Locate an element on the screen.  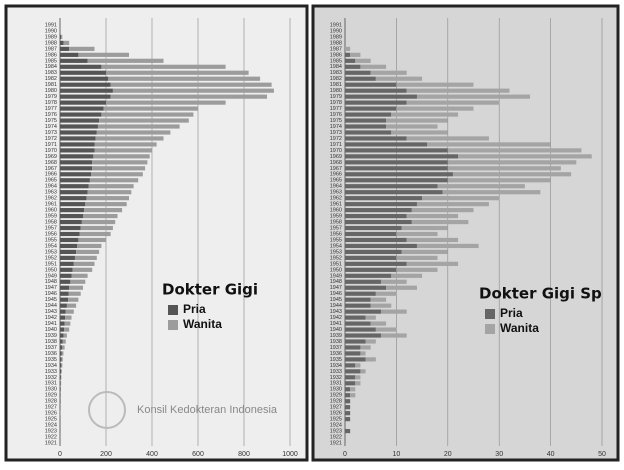
x-tick-label: 10 is located at coordinates (397, 454).